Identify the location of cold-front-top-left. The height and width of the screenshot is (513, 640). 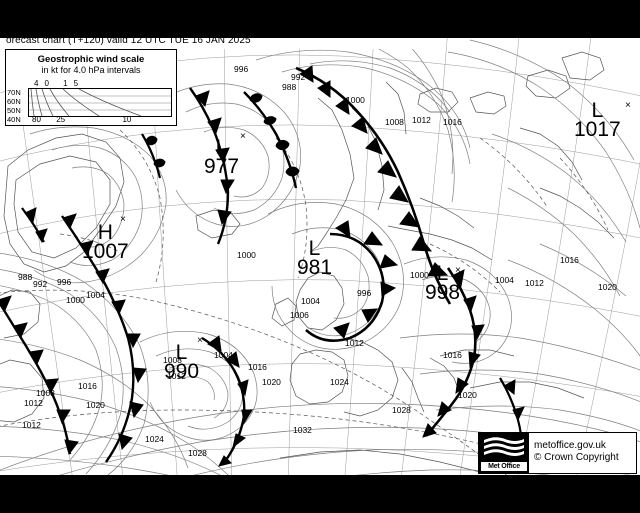
(34, 225).